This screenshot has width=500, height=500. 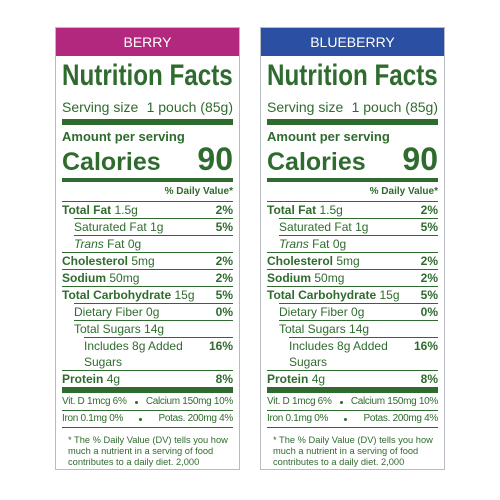 I want to click on nutrient-amount: 50mg, so click(x=329, y=278).